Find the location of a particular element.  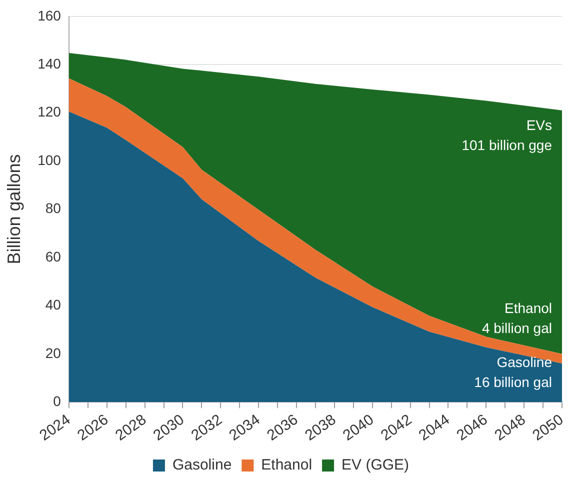

y-tick-label: 20 is located at coordinates (53, 352).